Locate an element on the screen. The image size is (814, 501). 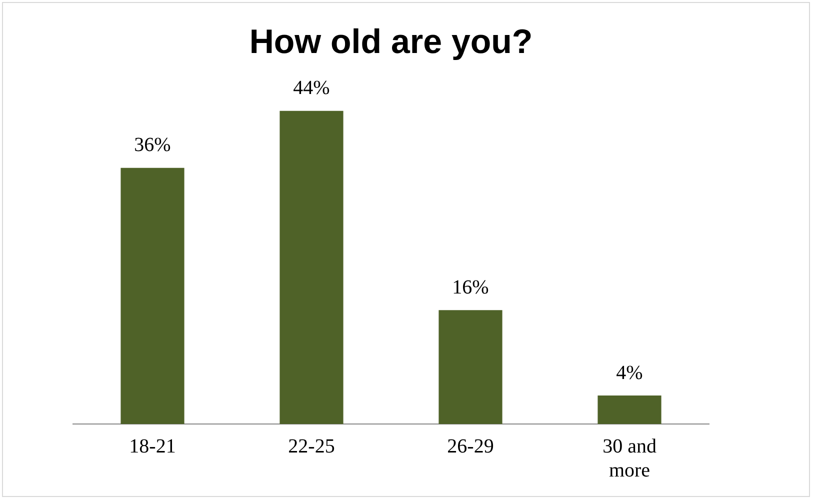
x-tick-label: 18-21 is located at coordinates (152, 446).